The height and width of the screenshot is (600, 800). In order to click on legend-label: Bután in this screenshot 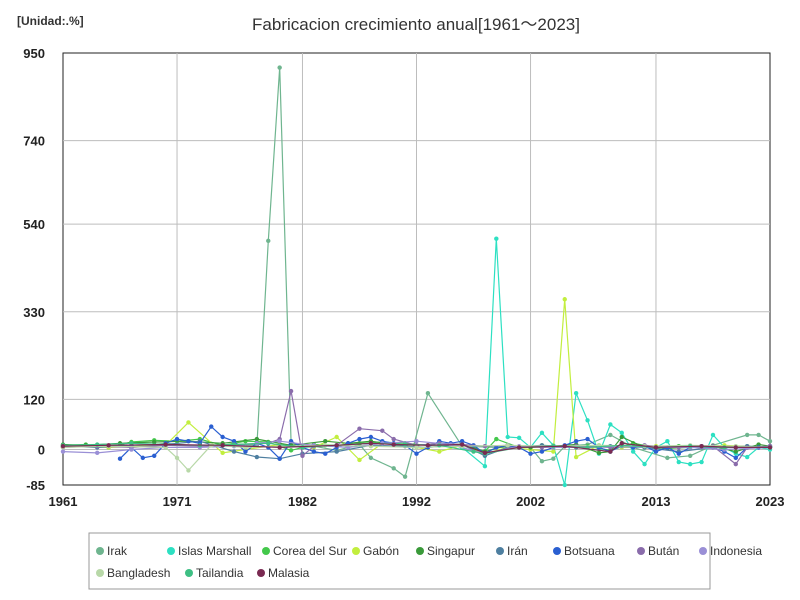, I will do `click(663, 551)`.